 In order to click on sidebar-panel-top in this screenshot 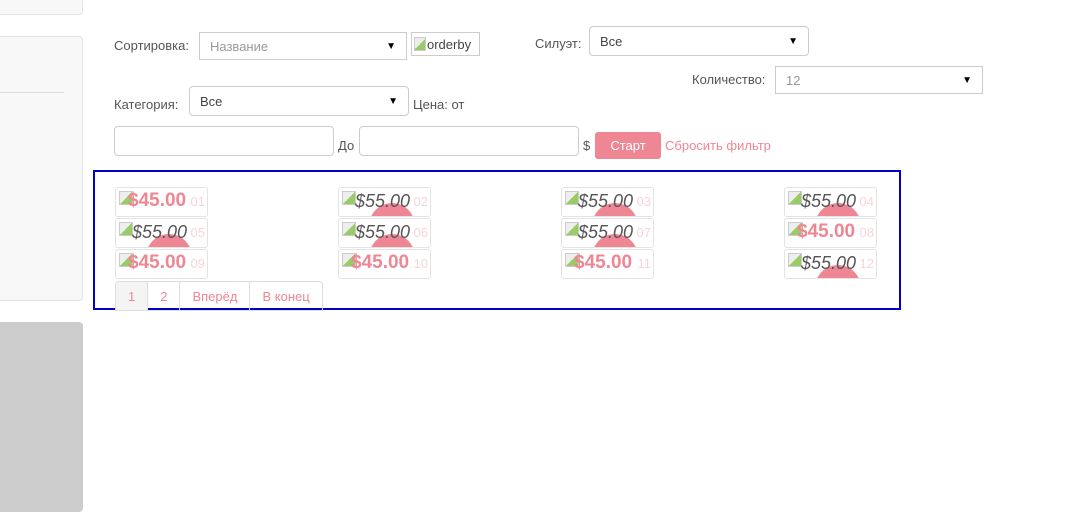, I will do `click(41, 7)`.